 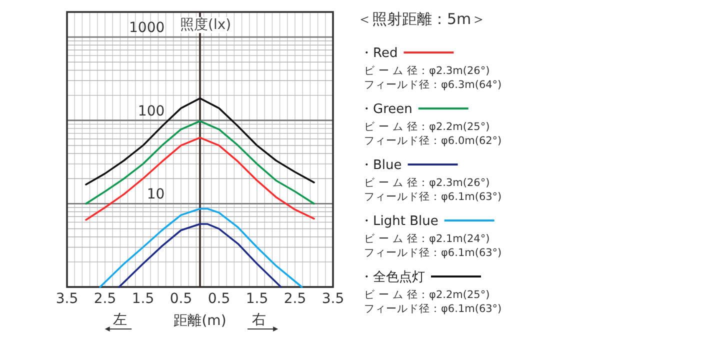 What do you see at coordinates (392, 277) in the screenshot?
I see `legend-label: ・全色点灯` at bounding box center [392, 277].